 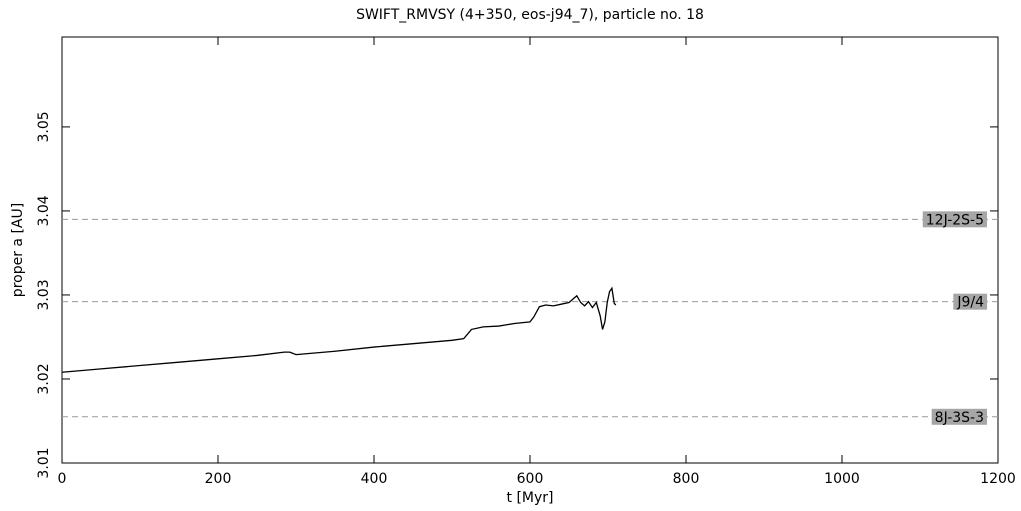 What do you see at coordinates (998, 479) in the screenshot?
I see `x-tick-label: 1200` at bounding box center [998, 479].